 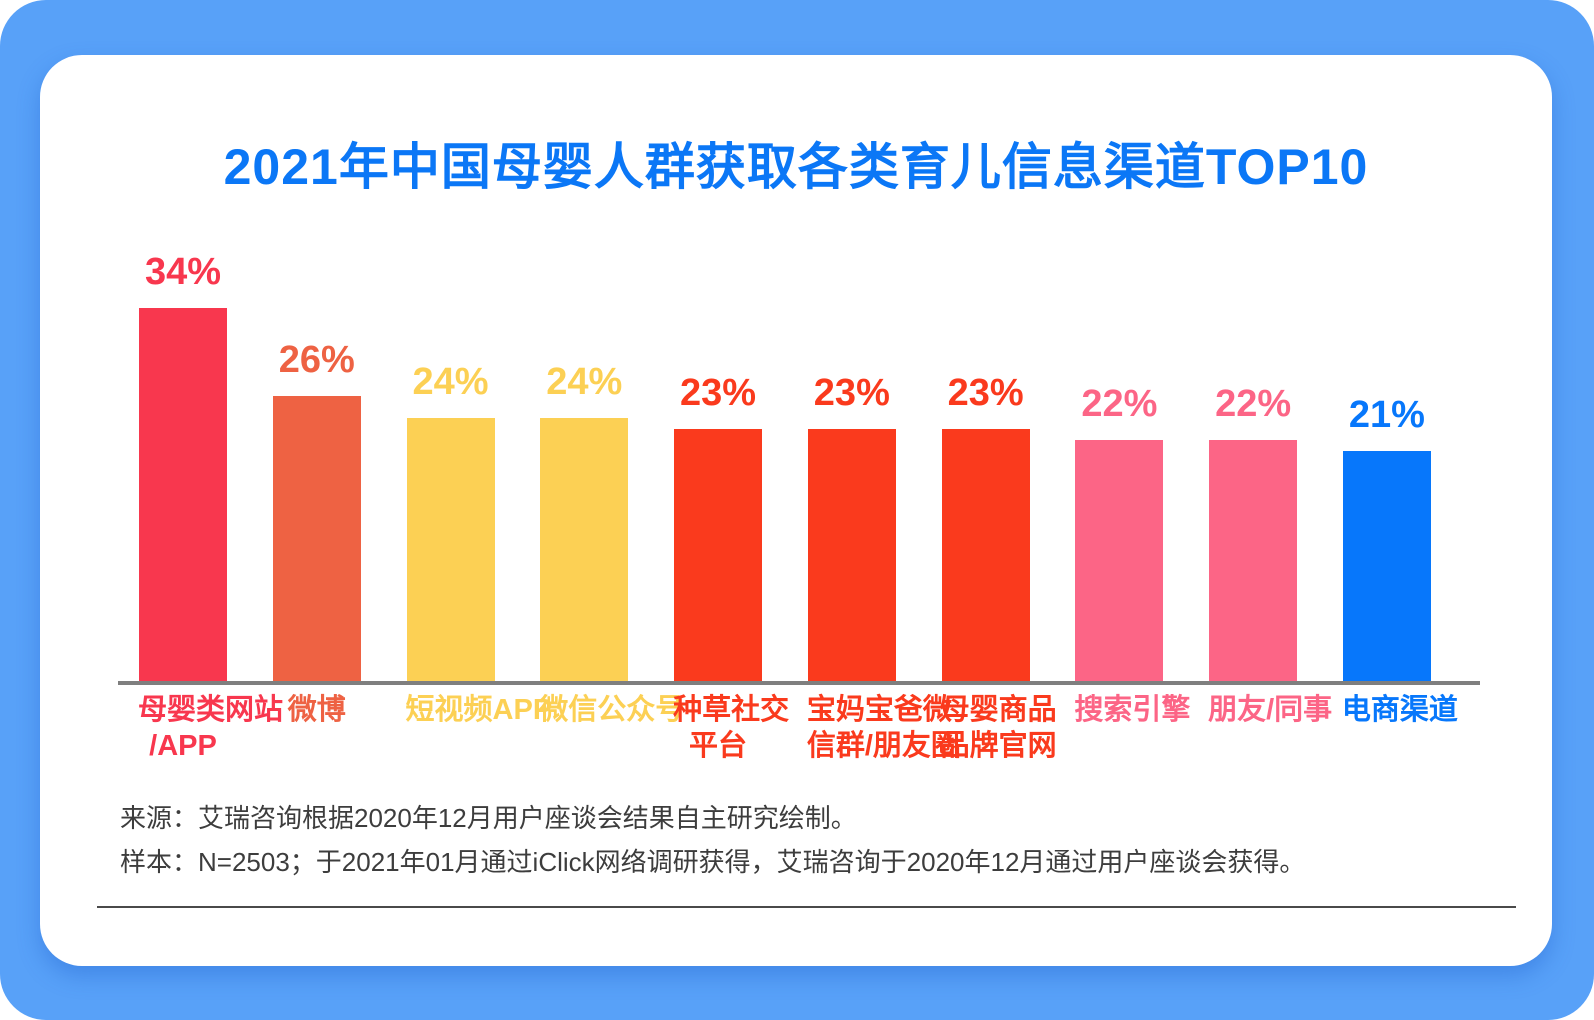 What do you see at coordinates (1386, 415) in the screenshot?
I see `bar-value-label: 21%` at bounding box center [1386, 415].